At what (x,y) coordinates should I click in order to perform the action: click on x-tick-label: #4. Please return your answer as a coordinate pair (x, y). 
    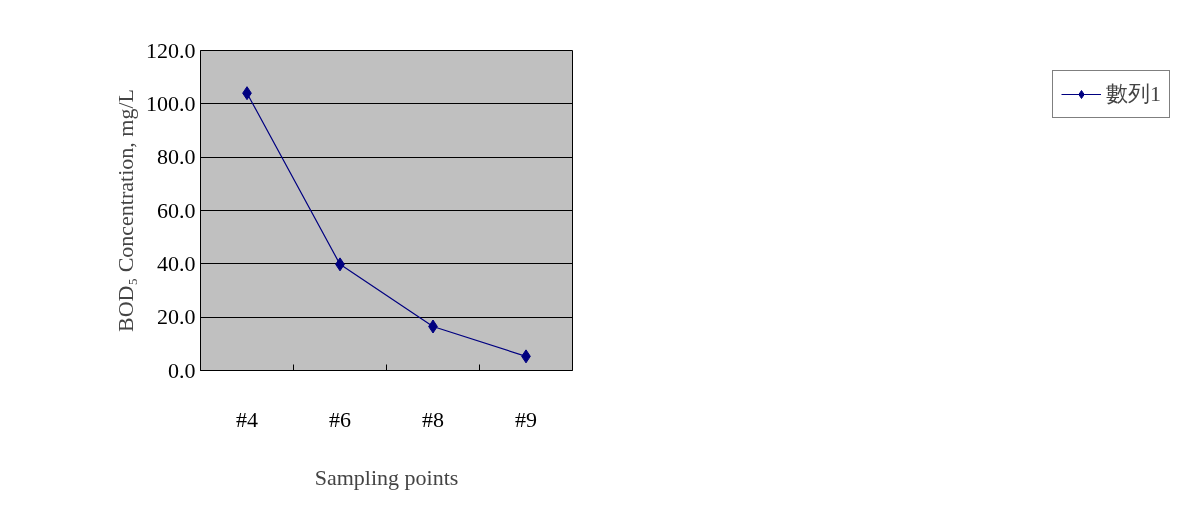
    Looking at the image, I should click on (247, 419).